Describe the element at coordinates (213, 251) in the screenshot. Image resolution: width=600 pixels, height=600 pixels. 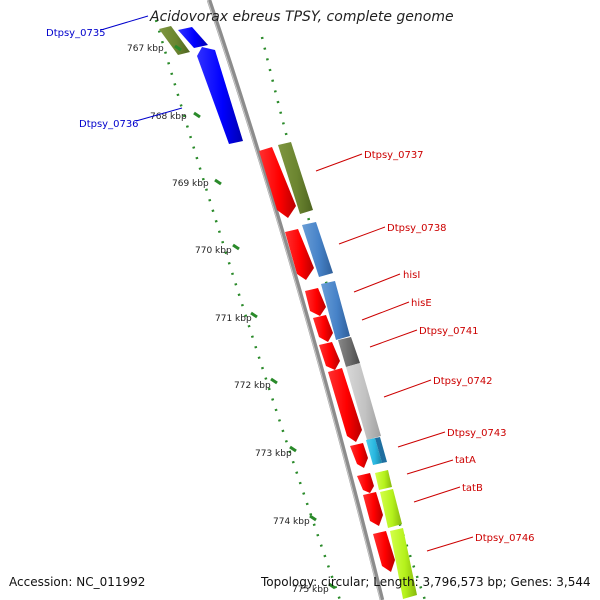
I see `kbp-tick-label: 770 kbp` at that location.